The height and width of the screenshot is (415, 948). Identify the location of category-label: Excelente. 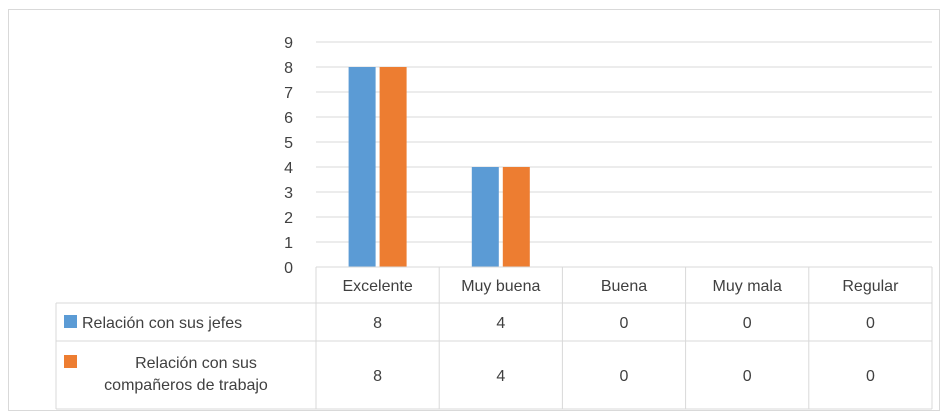
(377, 286).